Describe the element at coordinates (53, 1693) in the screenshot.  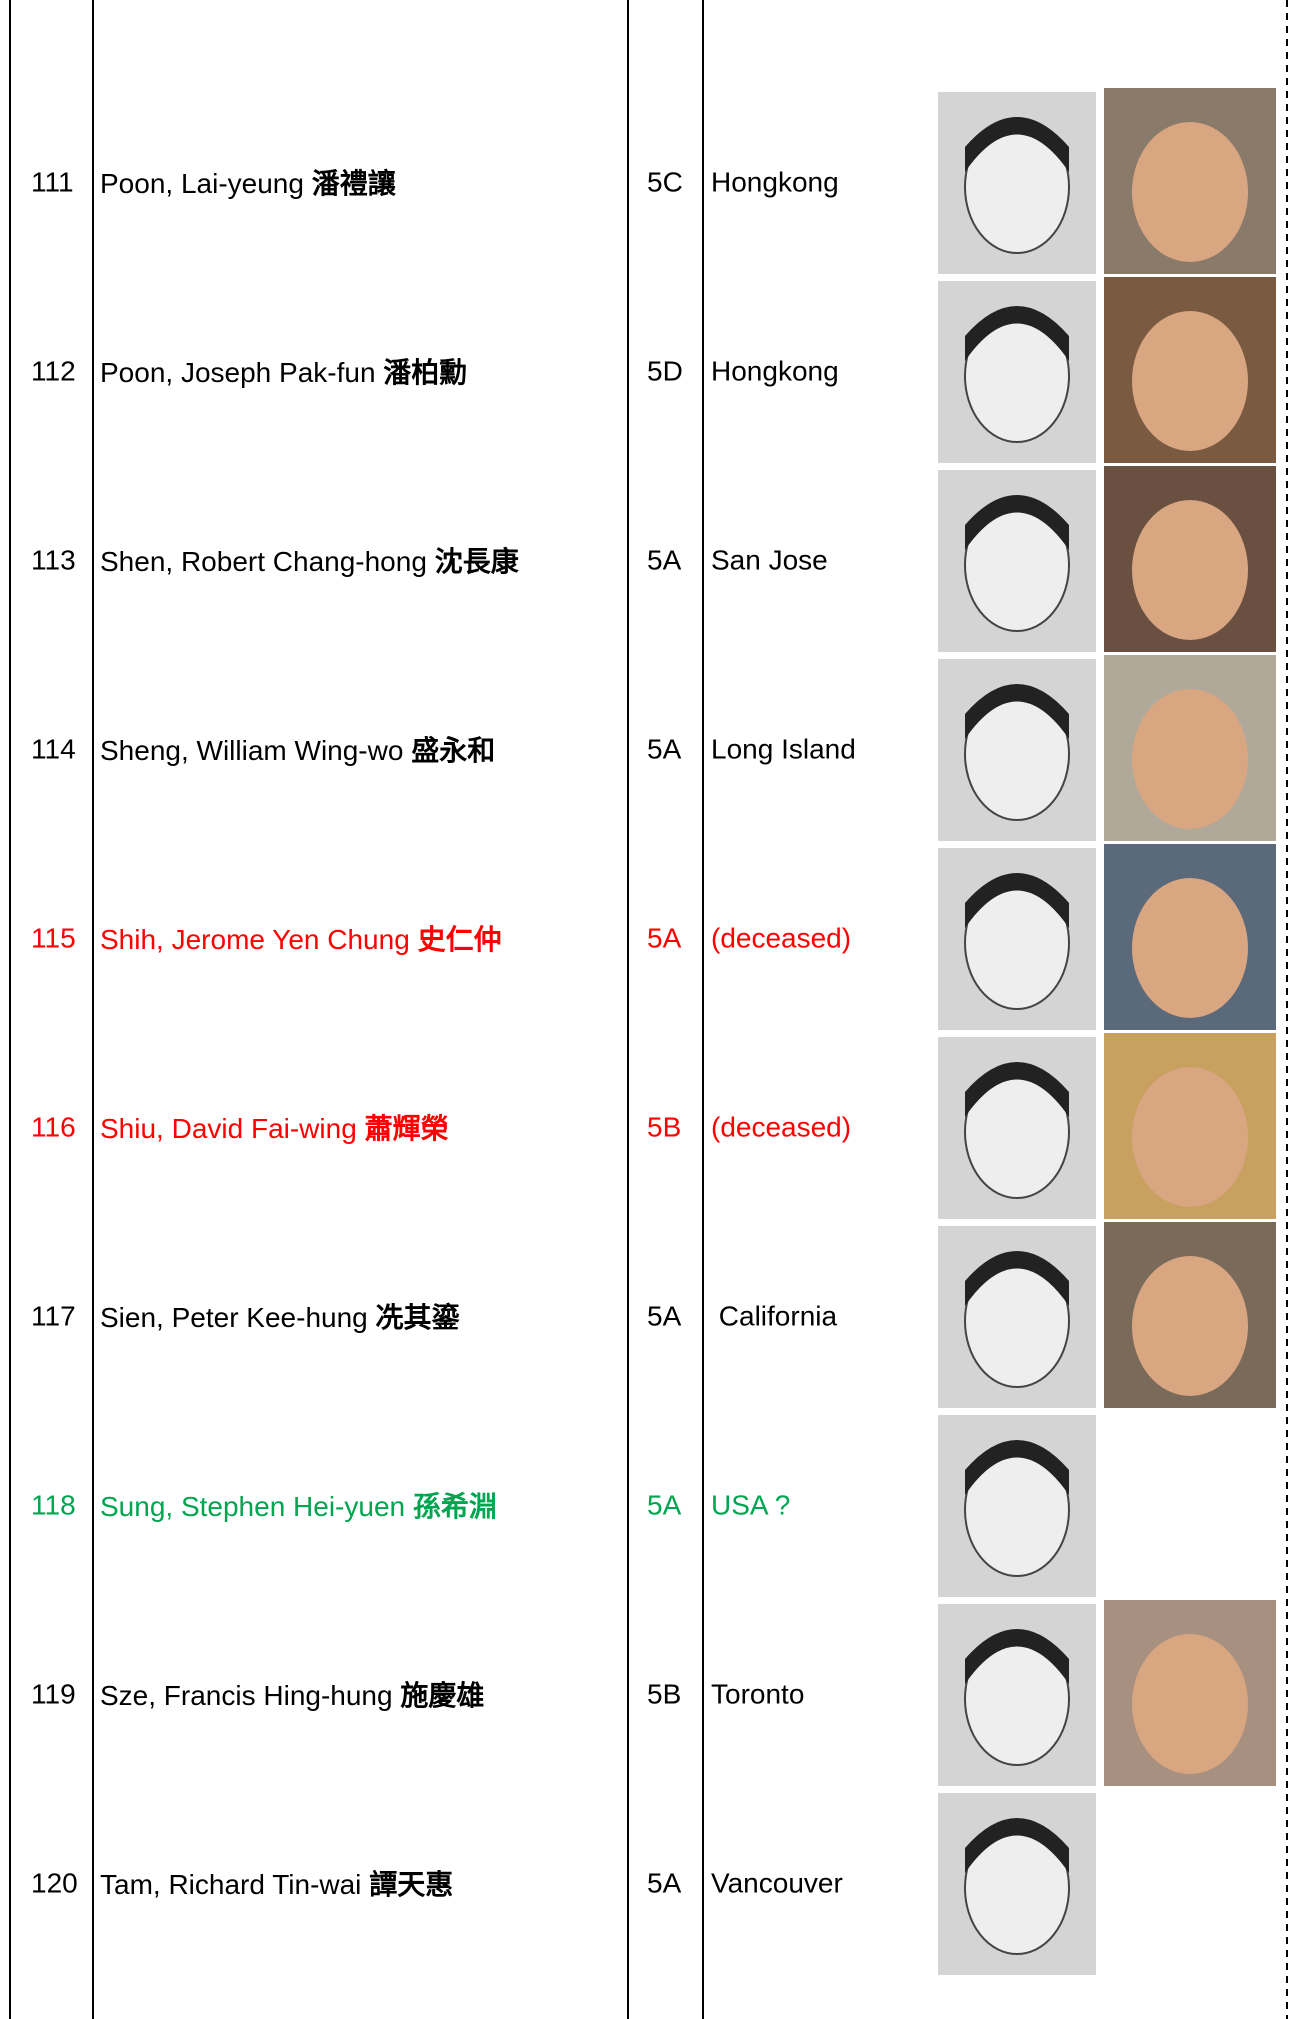
I see `row-number: 119` at that location.